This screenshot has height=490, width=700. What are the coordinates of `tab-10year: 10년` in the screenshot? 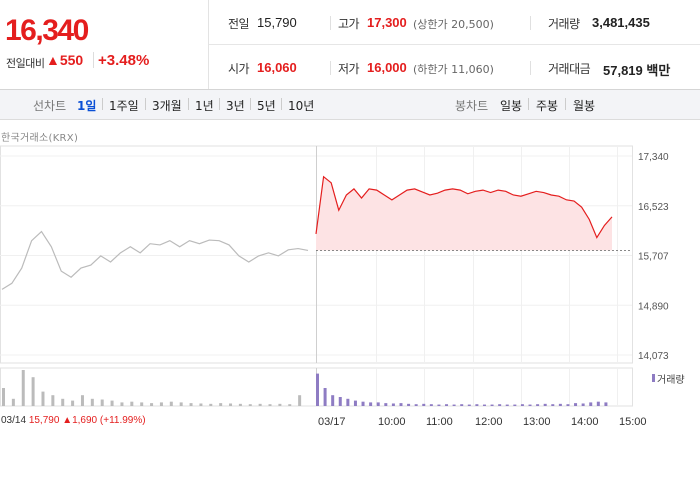 It's located at (301, 106).